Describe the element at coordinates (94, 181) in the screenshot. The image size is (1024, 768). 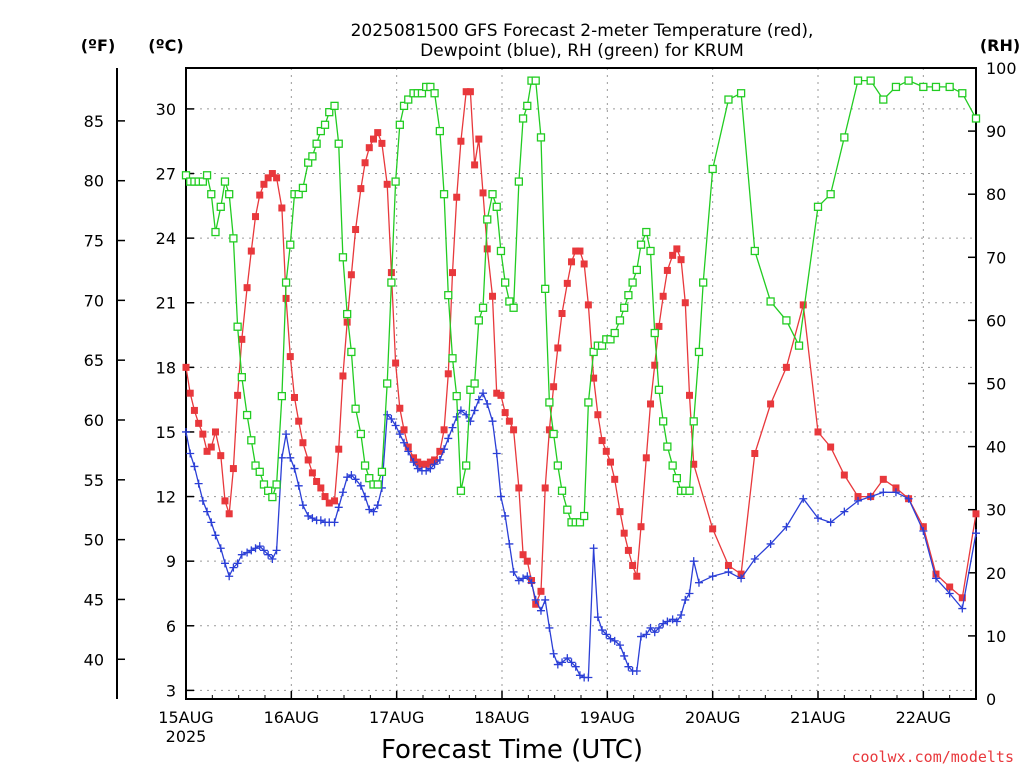
I see `fahrenheit-tick-label: 80` at that location.